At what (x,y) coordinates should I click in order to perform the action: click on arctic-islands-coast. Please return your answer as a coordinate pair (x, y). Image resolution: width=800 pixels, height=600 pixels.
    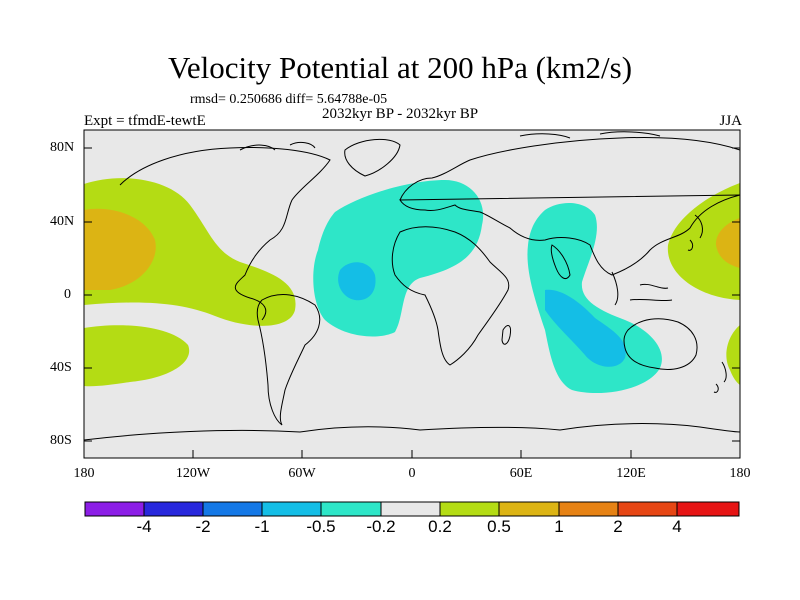
    Looking at the image, I should click on (450, 141).